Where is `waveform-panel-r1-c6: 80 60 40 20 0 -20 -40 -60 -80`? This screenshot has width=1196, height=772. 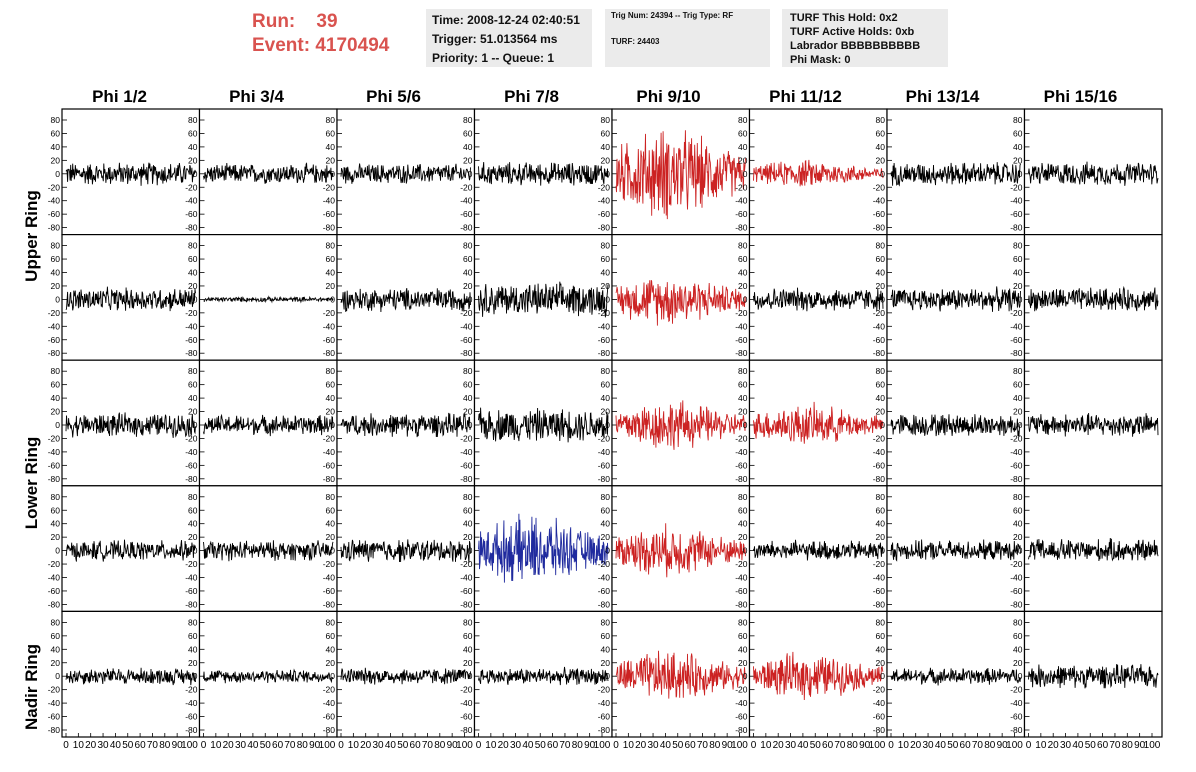 waveform-panel-r1-c6: 80 60 40 20 0 -20 -40 -60 -80 is located at coordinates (811, 172).